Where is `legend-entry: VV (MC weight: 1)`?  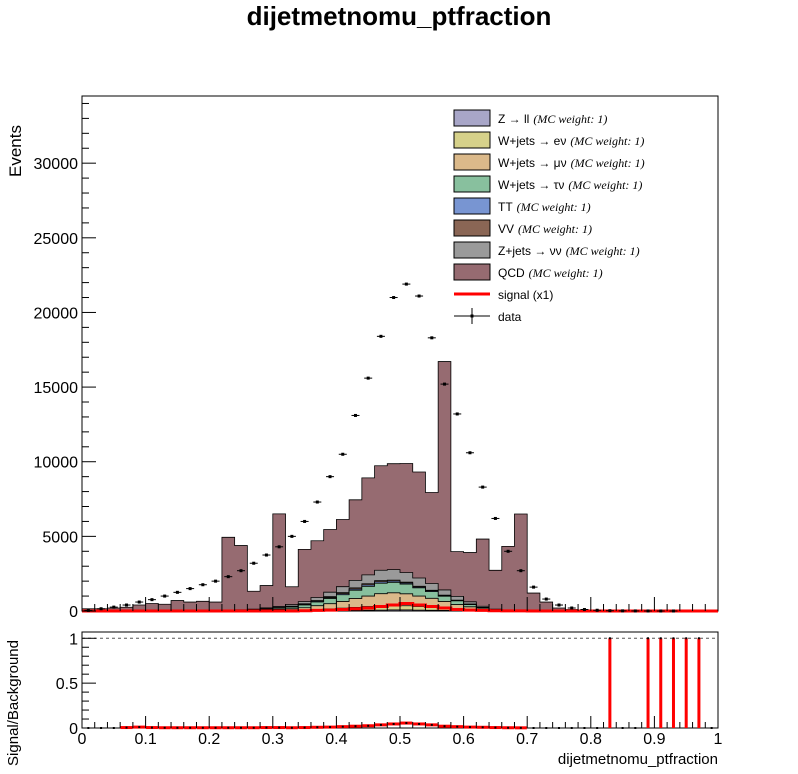
legend-entry: VV (MC weight: 1) is located at coordinates (522, 228).